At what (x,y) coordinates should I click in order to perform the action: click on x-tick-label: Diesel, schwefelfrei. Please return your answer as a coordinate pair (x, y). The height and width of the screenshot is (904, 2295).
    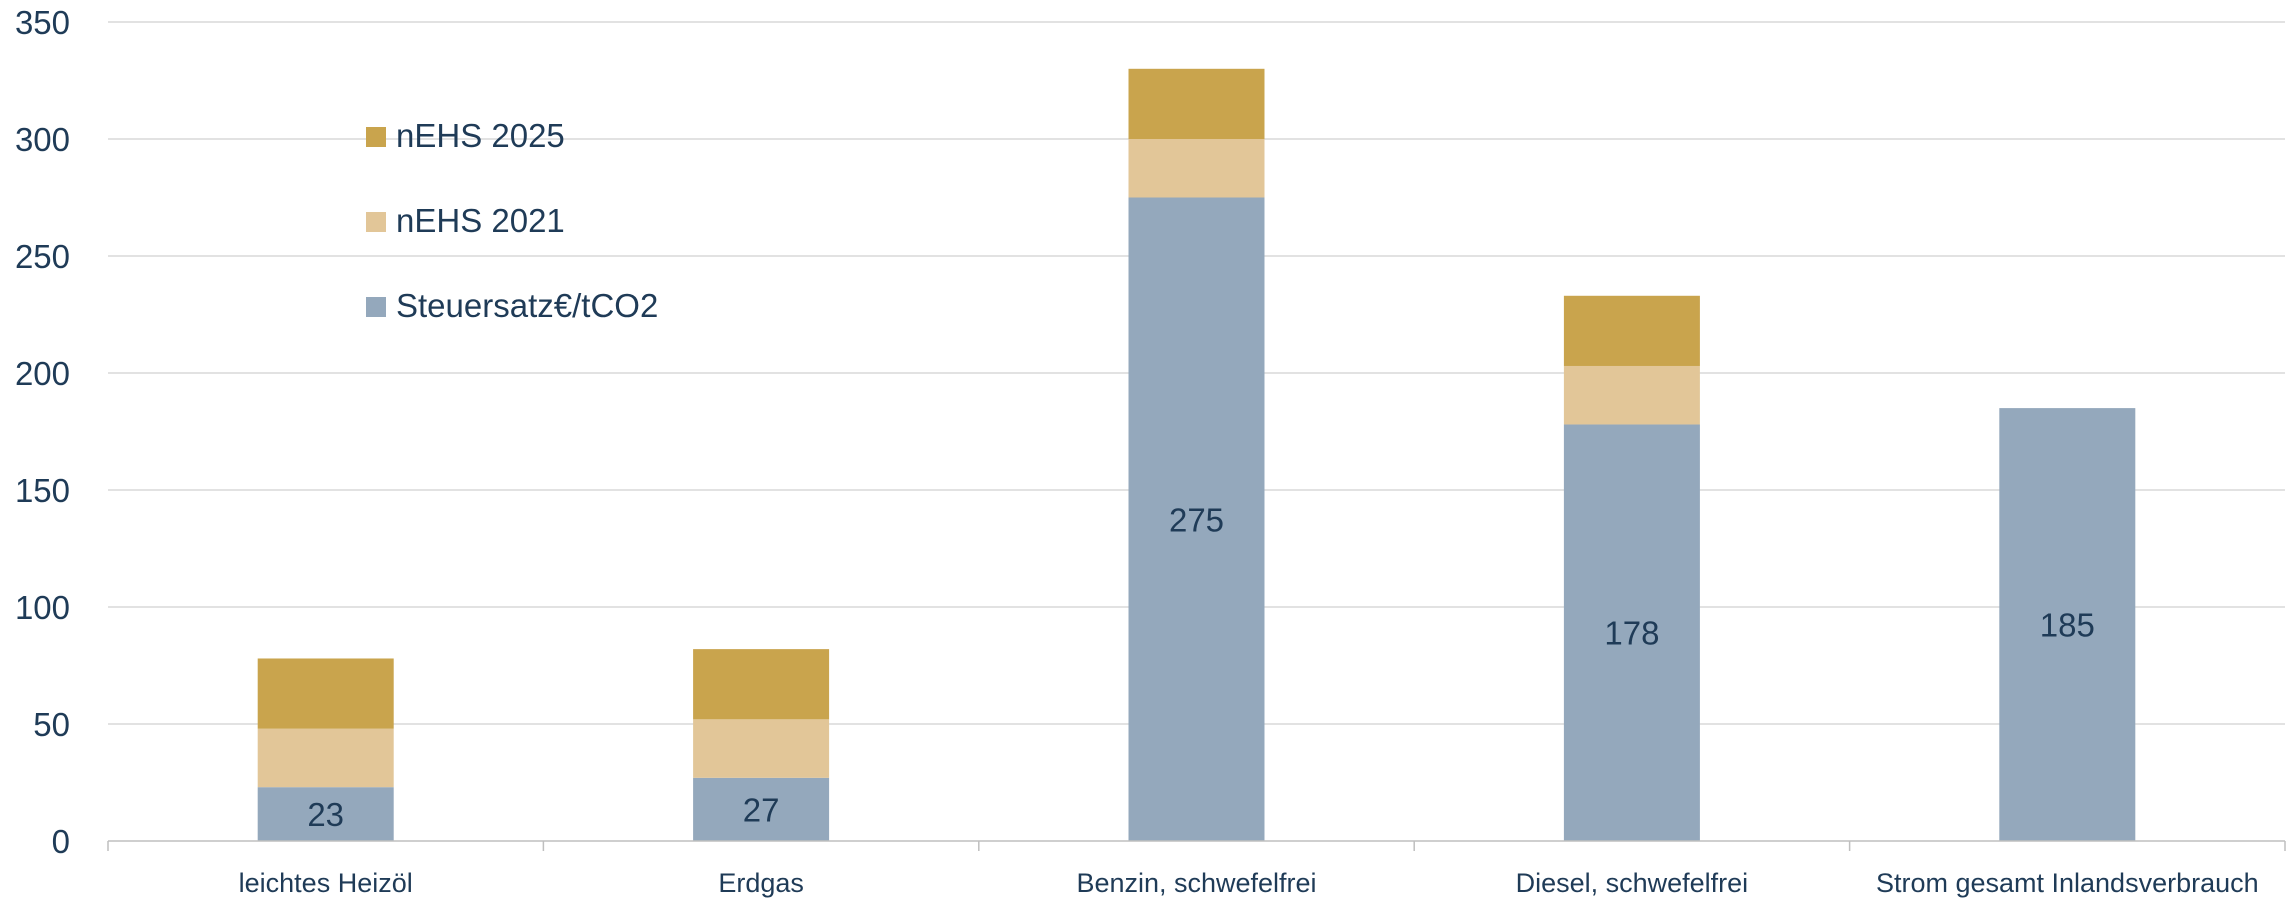
    Looking at the image, I should click on (1632, 883).